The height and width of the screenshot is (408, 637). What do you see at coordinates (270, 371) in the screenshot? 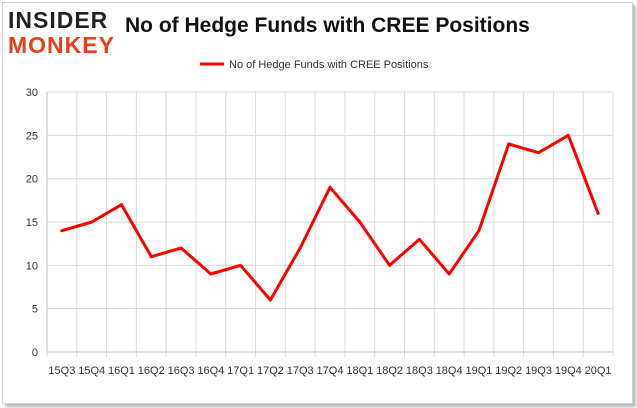
I see `x-tick-label-17Q2: 17Q2` at bounding box center [270, 371].